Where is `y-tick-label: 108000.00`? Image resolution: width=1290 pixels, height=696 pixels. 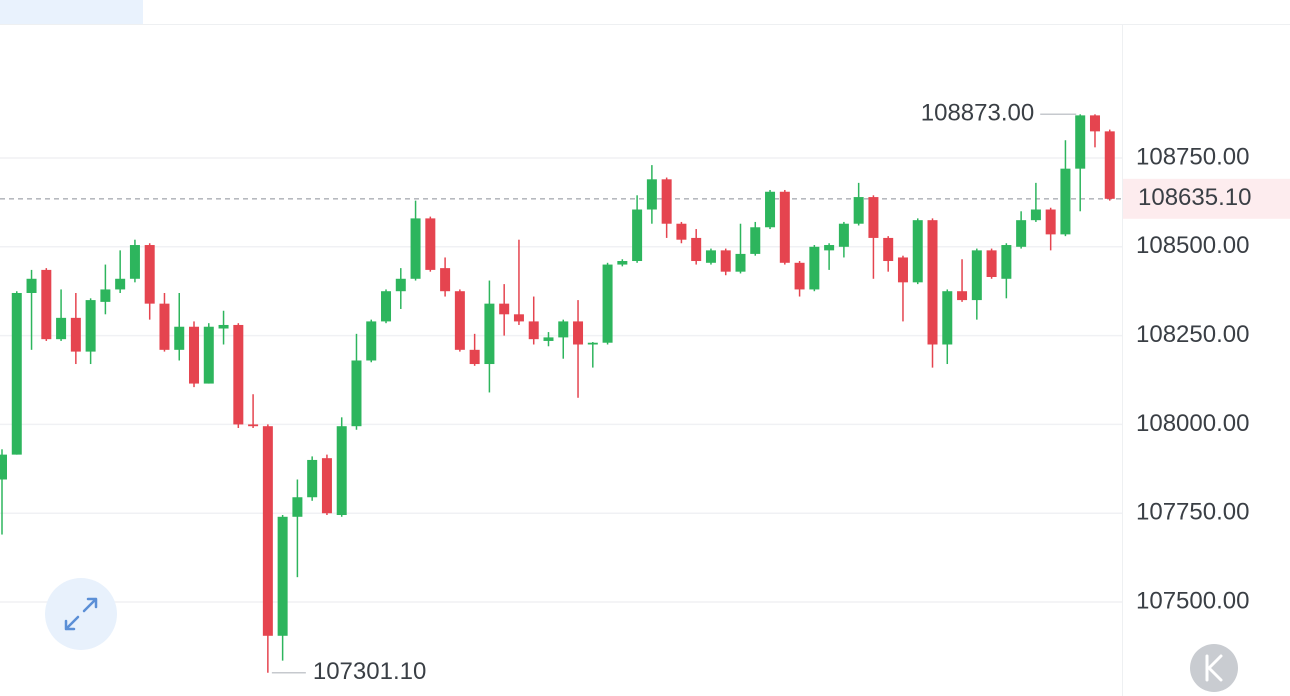
y-tick-label: 108000.00 is located at coordinates (1192, 423).